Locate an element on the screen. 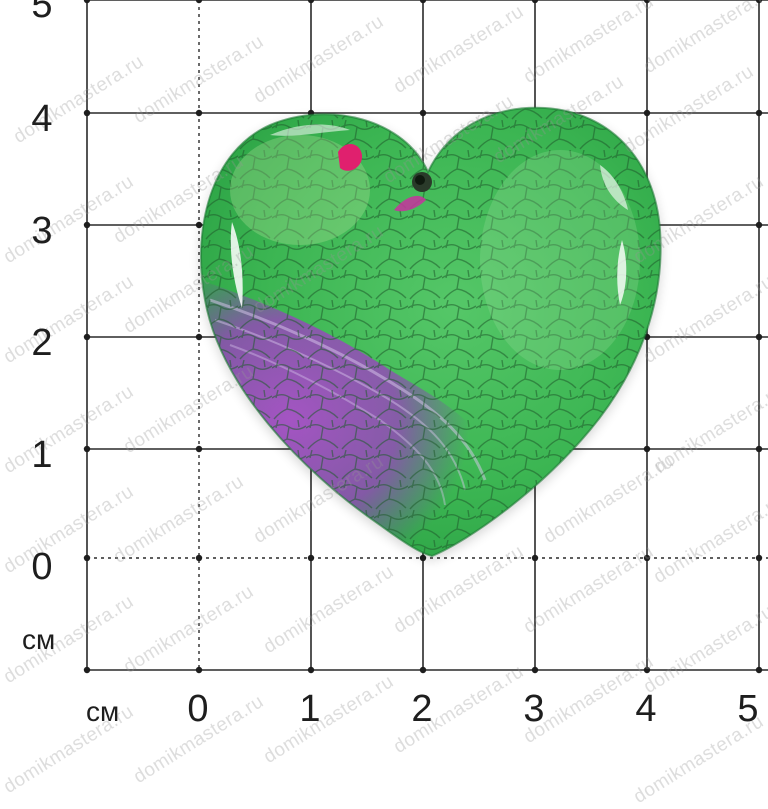 This screenshot has height=809, width=768. x-tick-label-0: 0 is located at coordinates (198, 709).